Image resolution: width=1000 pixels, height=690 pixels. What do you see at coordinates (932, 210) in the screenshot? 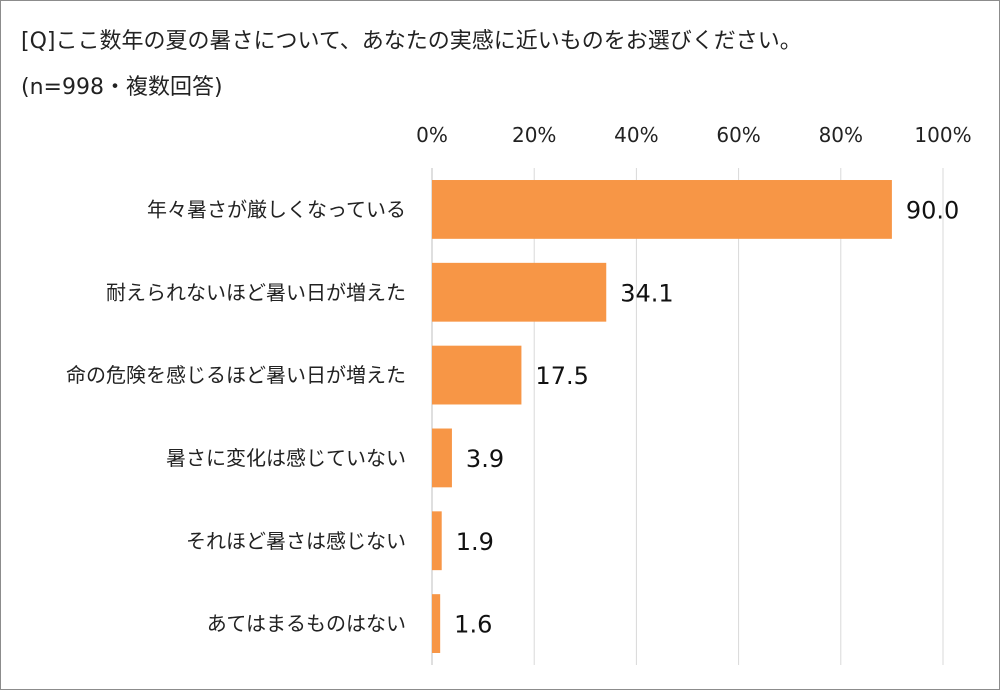
I see `data-label: 90.0` at bounding box center [932, 210].